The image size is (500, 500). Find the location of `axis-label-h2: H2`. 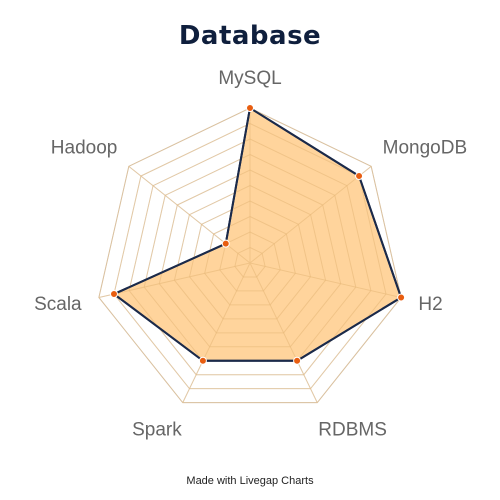

axis-label-h2: H2 is located at coordinates (430, 304).